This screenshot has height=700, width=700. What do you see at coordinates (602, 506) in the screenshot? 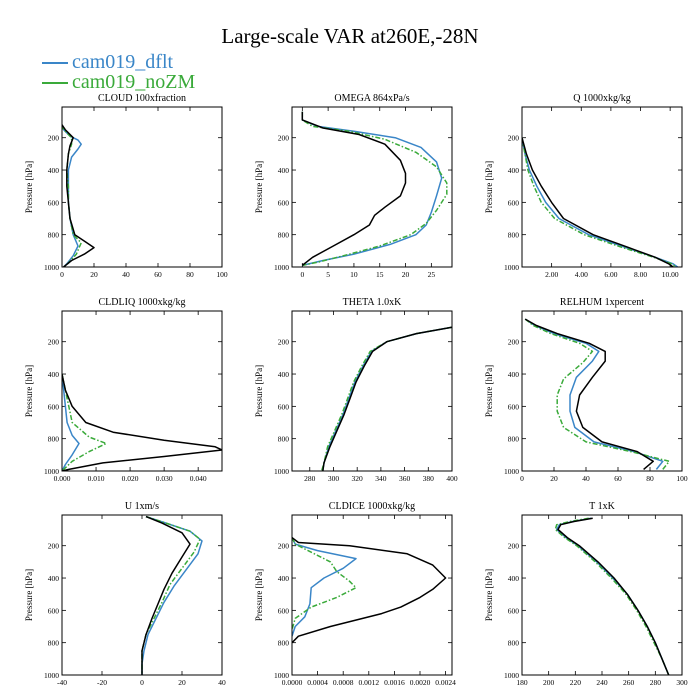
I see `panel-title: T 1xK` at bounding box center [602, 506].